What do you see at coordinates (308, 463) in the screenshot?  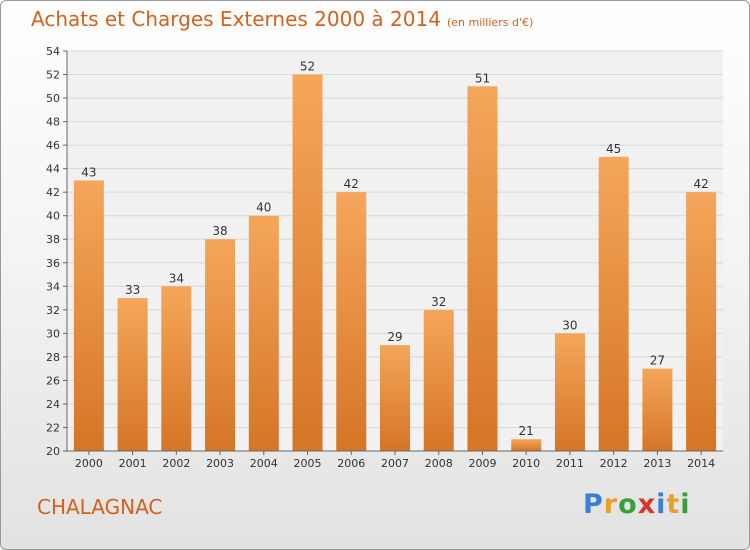 I see `x-tick-label-2005: 2005` at bounding box center [308, 463].